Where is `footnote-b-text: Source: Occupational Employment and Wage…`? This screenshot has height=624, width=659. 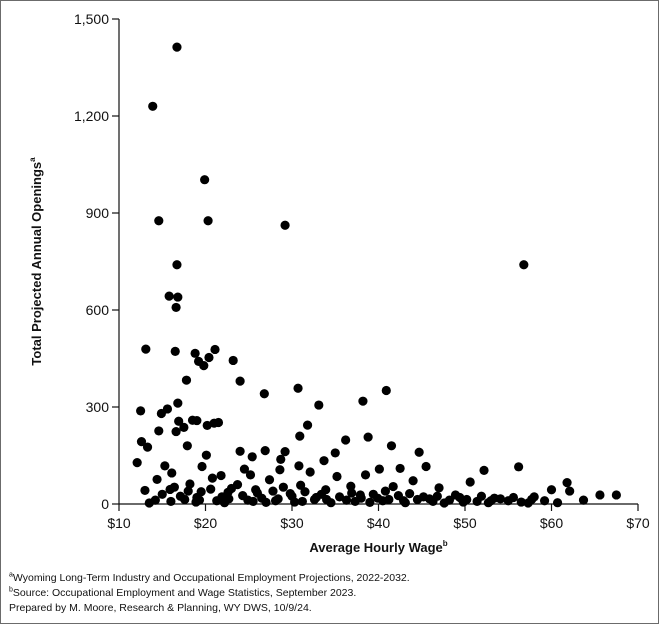 footnote-b-text: Source: Occupational Employment and Wage… is located at coordinates (184, 593).